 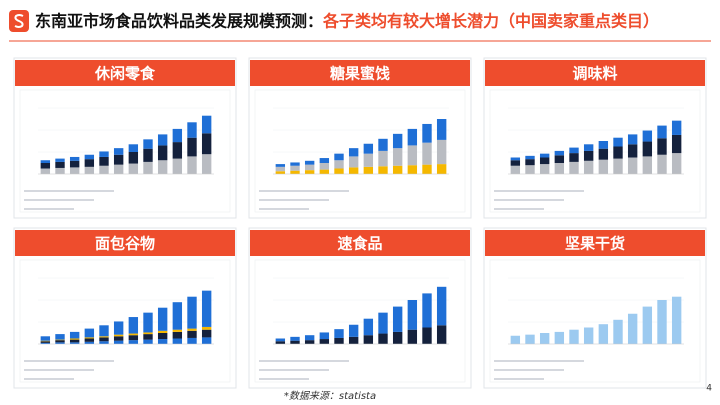 I want to click on panel-title: 坚果干货, so click(x=595, y=244).